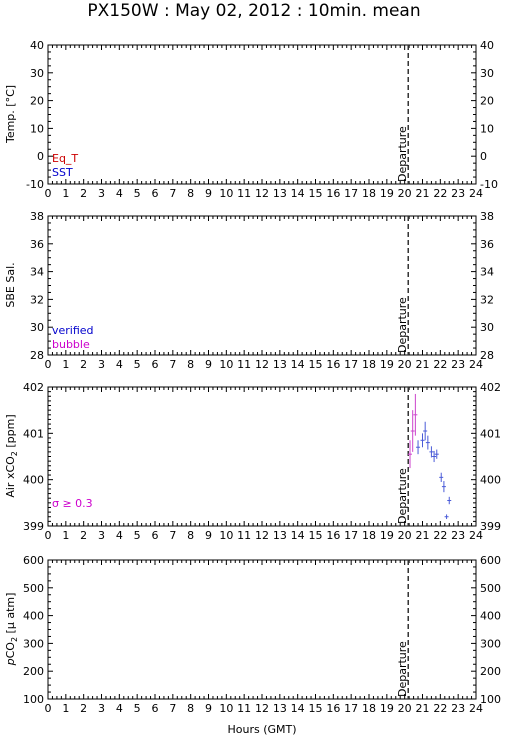  What do you see at coordinates (440, 193) in the screenshot?
I see `temp-x-tick-label: 22` at bounding box center [440, 193].